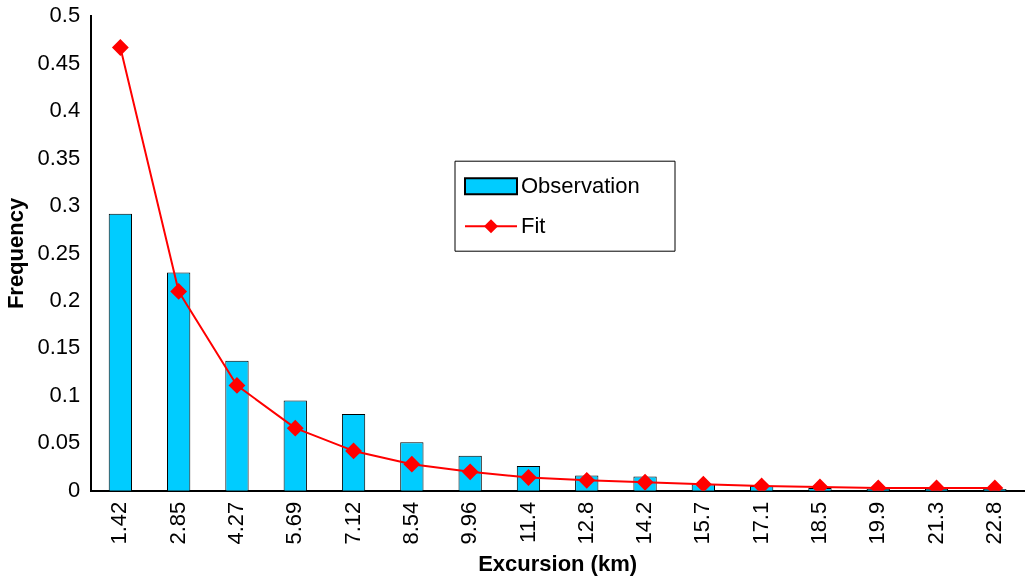 The height and width of the screenshot is (582, 1034). Describe the element at coordinates (533, 226) in the screenshot. I see `legend-label: Fit` at that location.